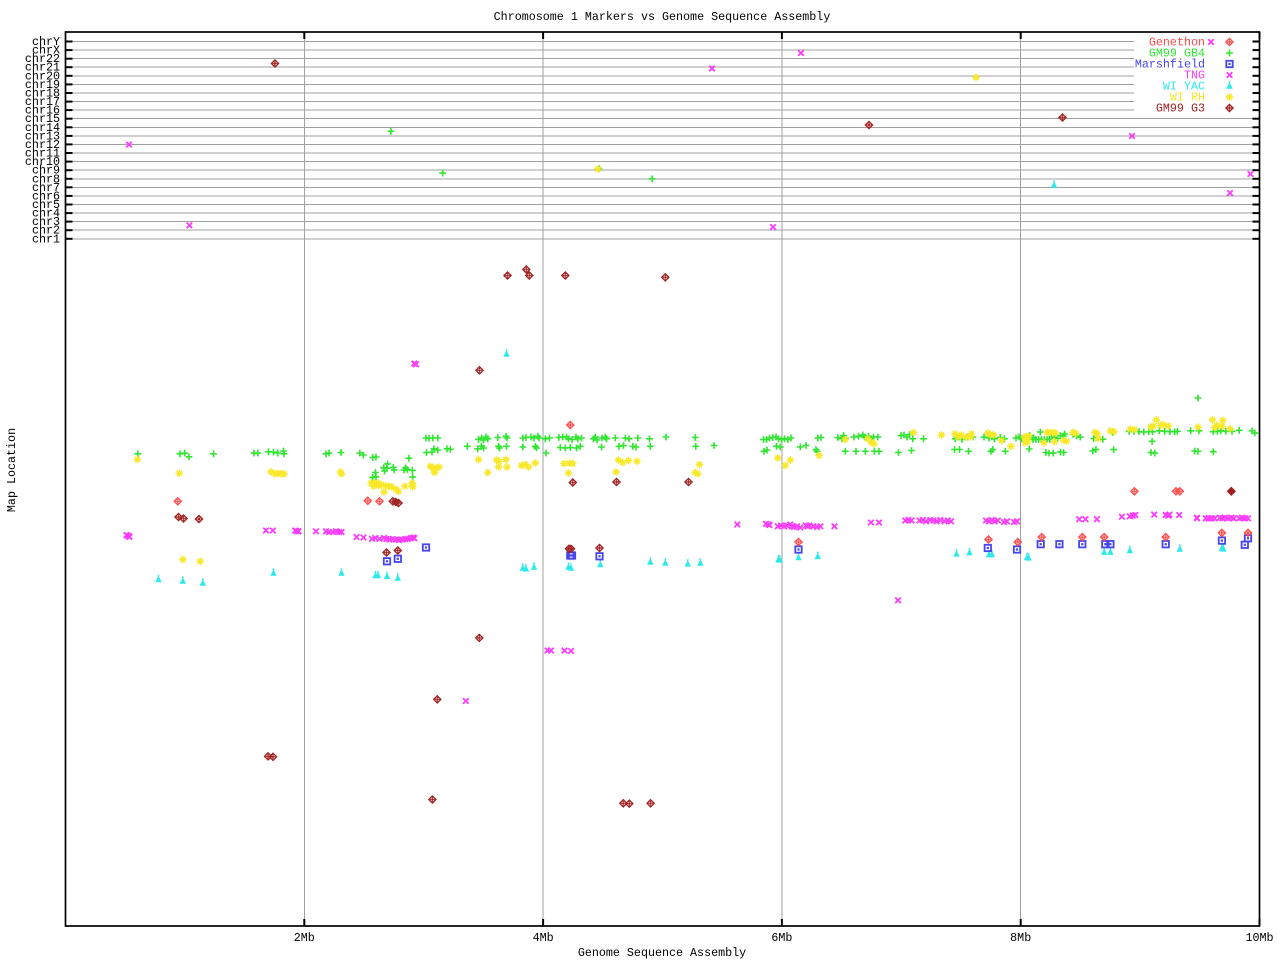 Image resolution: width=1280 pixels, height=960 pixels. Describe the element at coordinates (46, 205) in the screenshot. I see `svg-text: chr5` at that location.